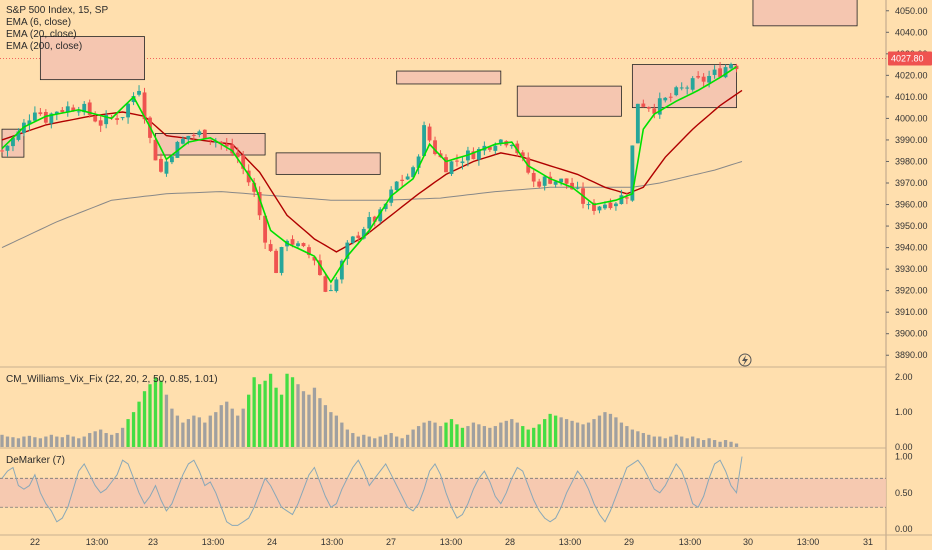  What do you see at coordinates (372, 491) in the screenshot?
I see `demarker-line` at bounding box center [372, 491].